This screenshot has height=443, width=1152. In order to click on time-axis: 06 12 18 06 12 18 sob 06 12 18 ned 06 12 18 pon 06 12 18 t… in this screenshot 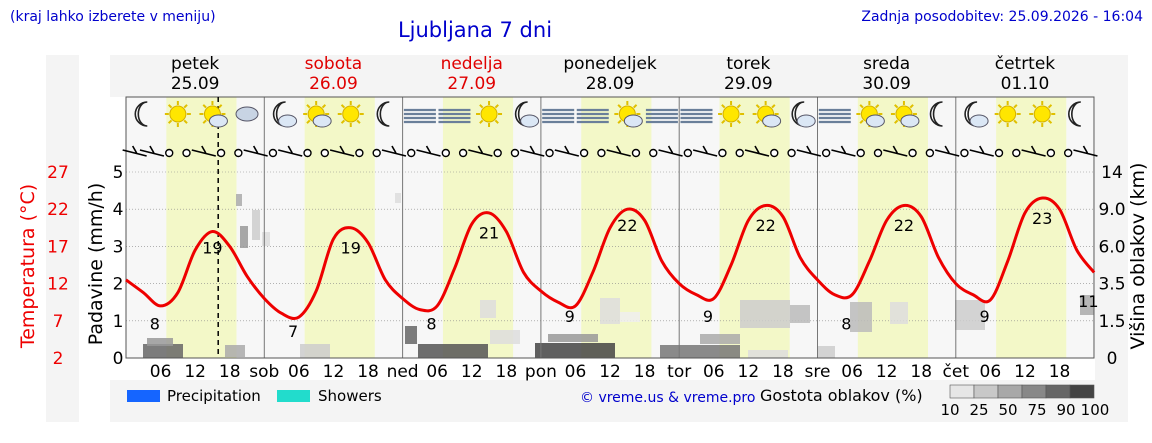, I will do `click(610, 372)`.